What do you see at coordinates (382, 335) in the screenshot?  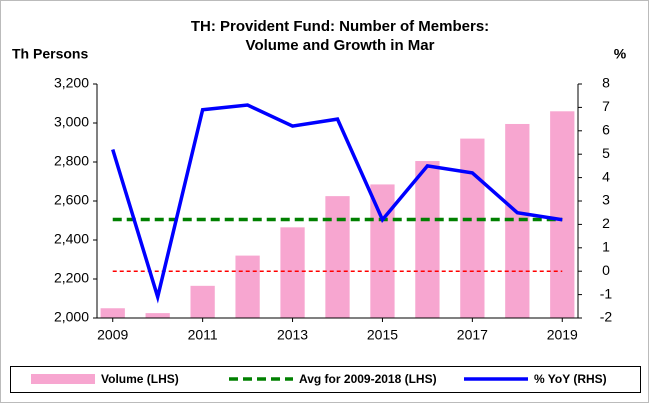 I see `x-tick-label: 2015` at bounding box center [382, 335].